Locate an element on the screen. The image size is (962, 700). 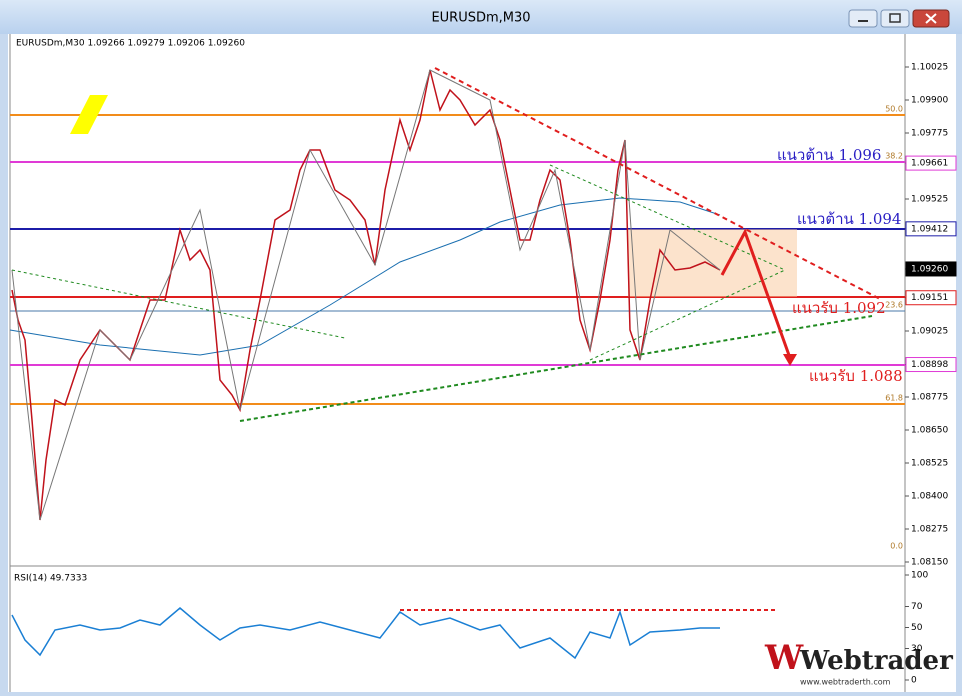
rsi-axis-label: 0 is located at coordinates (914, 681).